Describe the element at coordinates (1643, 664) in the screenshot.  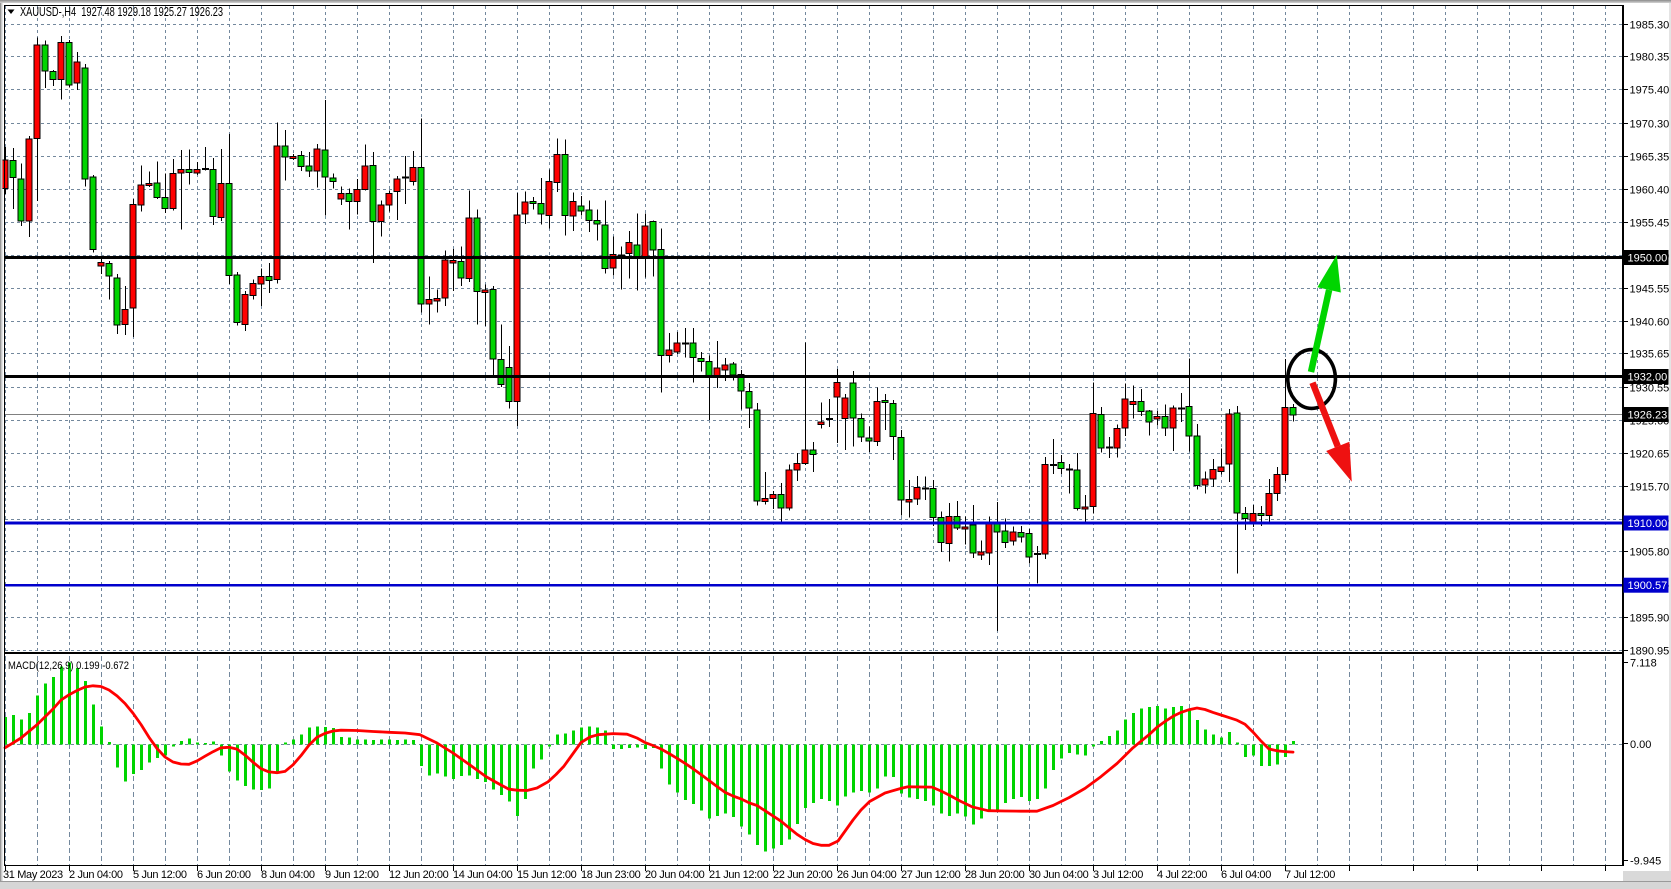
I see `svg-text: 7.118` at that location.